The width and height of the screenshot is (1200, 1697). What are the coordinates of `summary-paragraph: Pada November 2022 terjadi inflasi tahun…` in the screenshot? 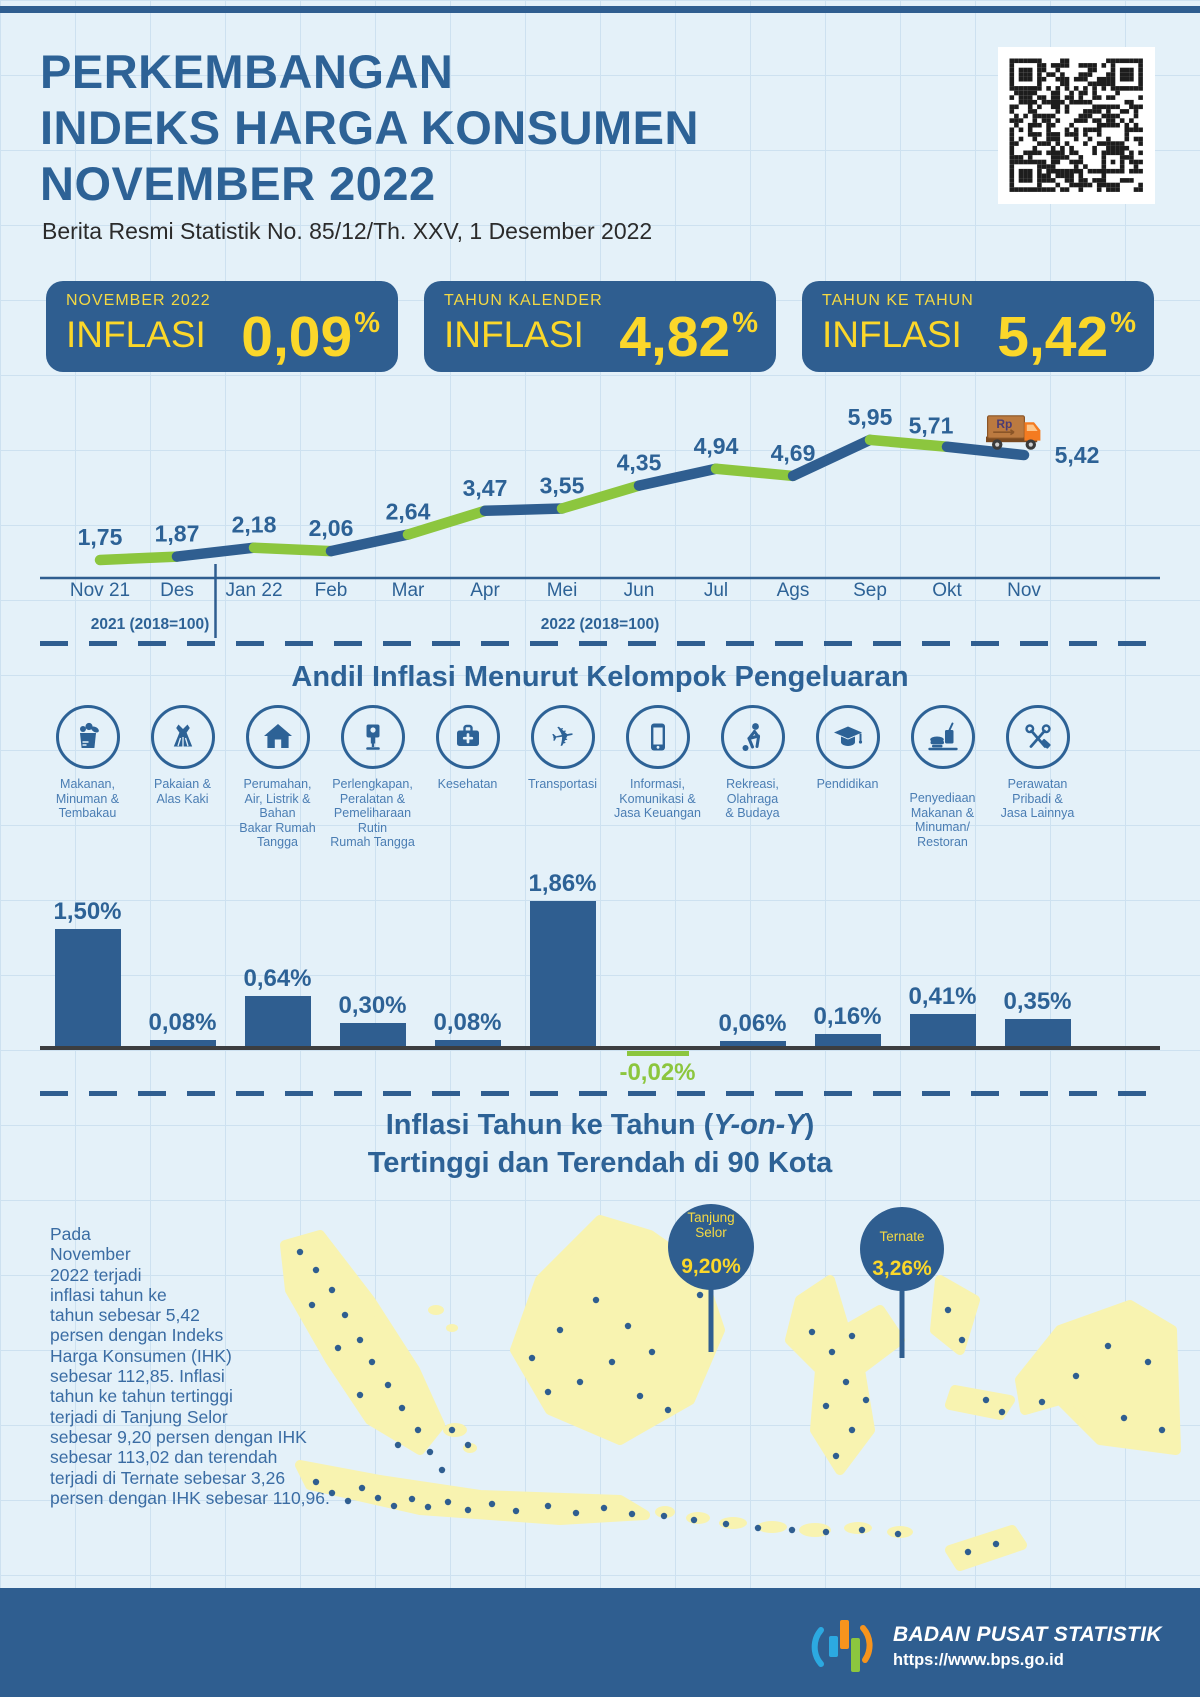 It's located at (190, 1366).